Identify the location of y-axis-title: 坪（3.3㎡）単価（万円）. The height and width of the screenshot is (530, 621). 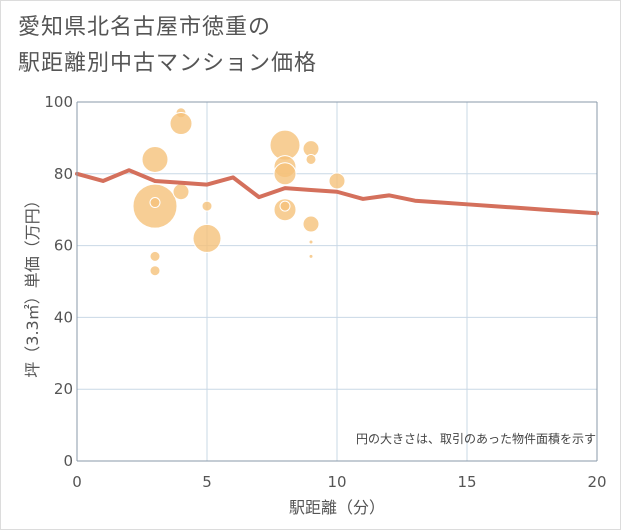
(32, 284).